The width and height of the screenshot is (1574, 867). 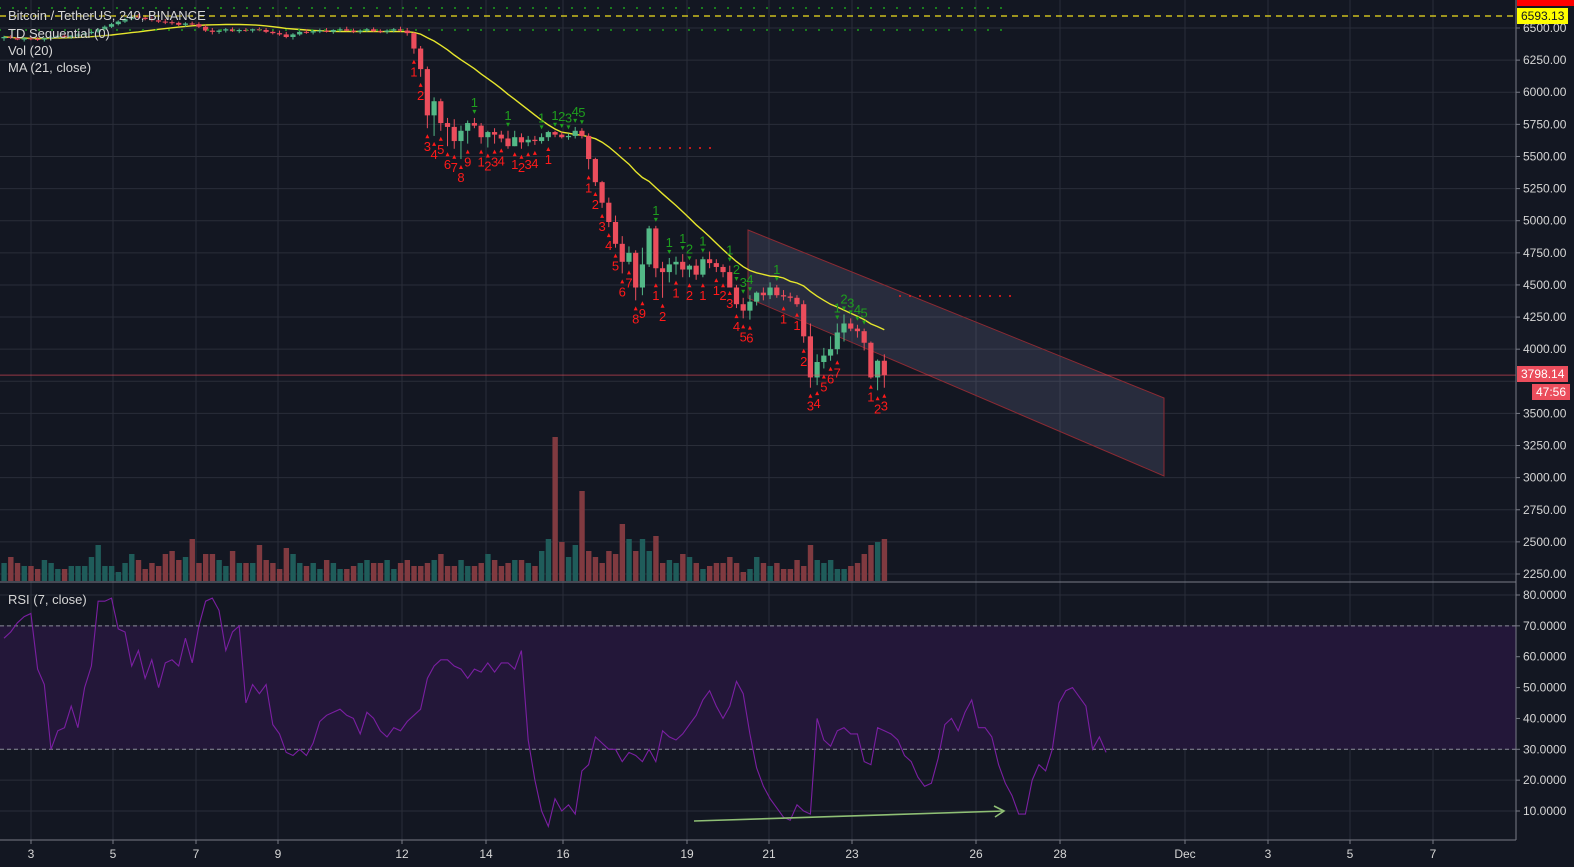 What do you see at coordinates (1545, 221) in the screenshot?
I see `svg-text: 5000.00` at bounding box center [1545, 221].